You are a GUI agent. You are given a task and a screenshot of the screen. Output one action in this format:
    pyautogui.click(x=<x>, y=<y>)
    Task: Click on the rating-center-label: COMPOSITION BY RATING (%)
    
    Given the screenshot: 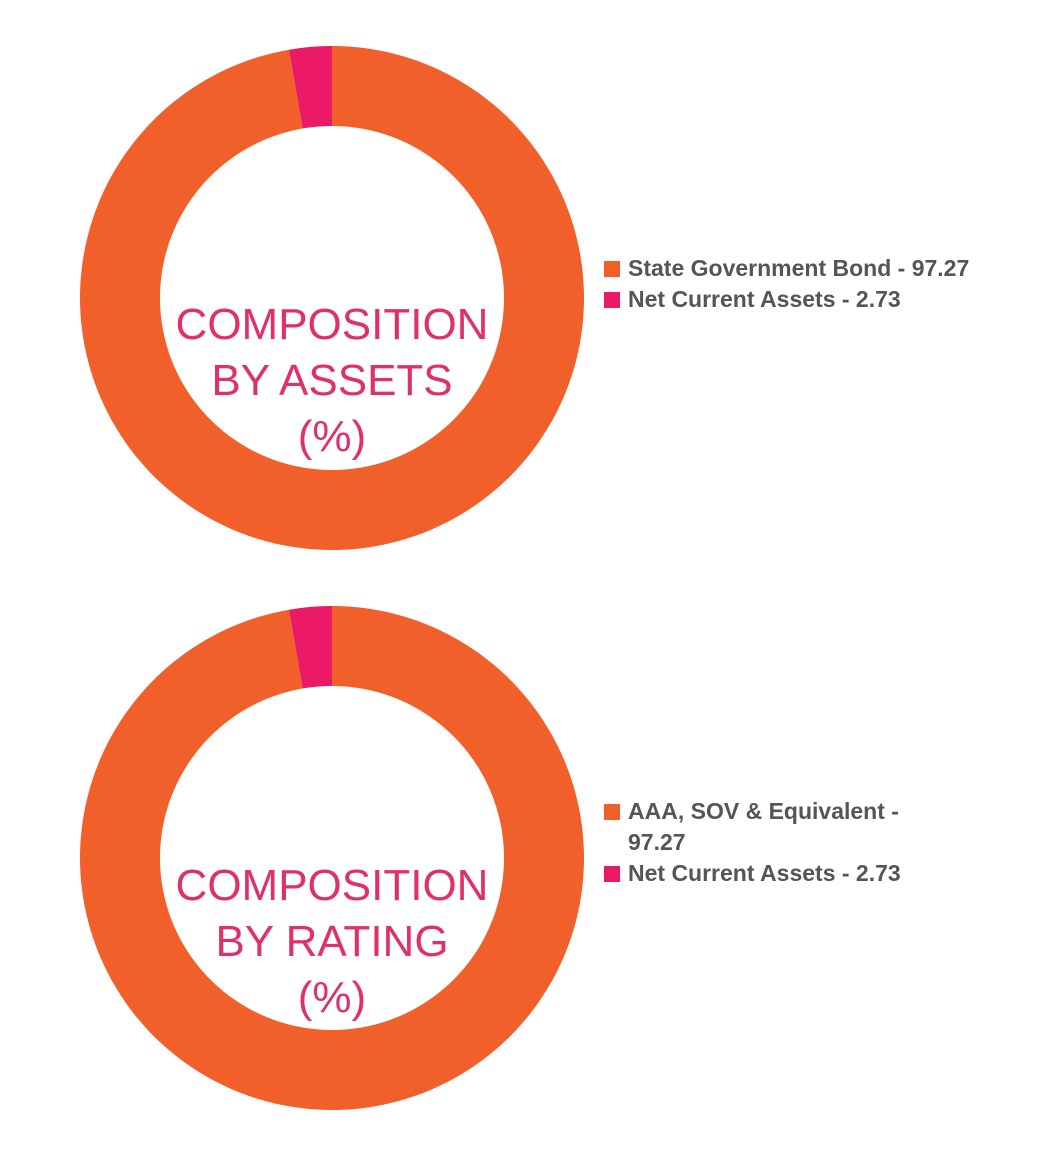 What is the action you would take?
    pyautogui.click(x=332, y=942)
    